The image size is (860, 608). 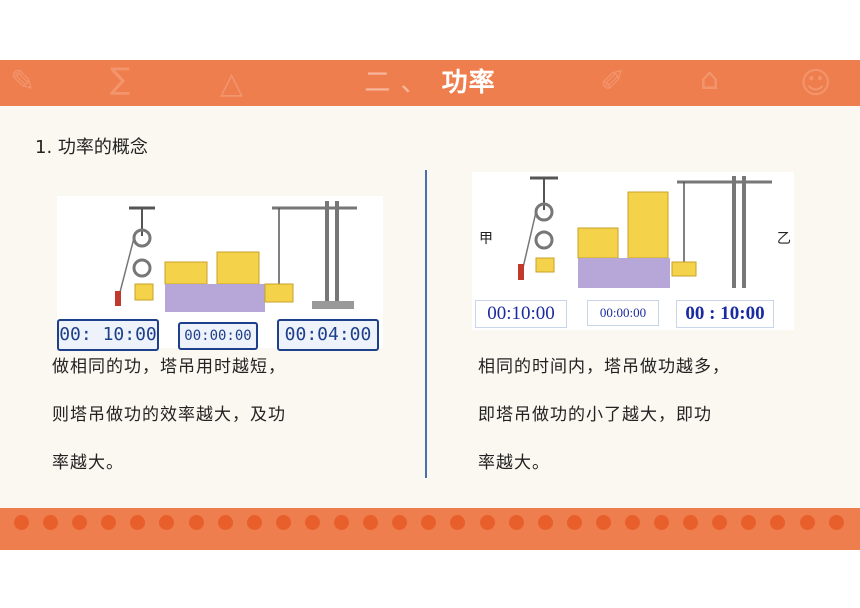 I want to click on header-band: ✎ ∑ △ ✐ ⌂ ☺, so click(x=430, y=83).